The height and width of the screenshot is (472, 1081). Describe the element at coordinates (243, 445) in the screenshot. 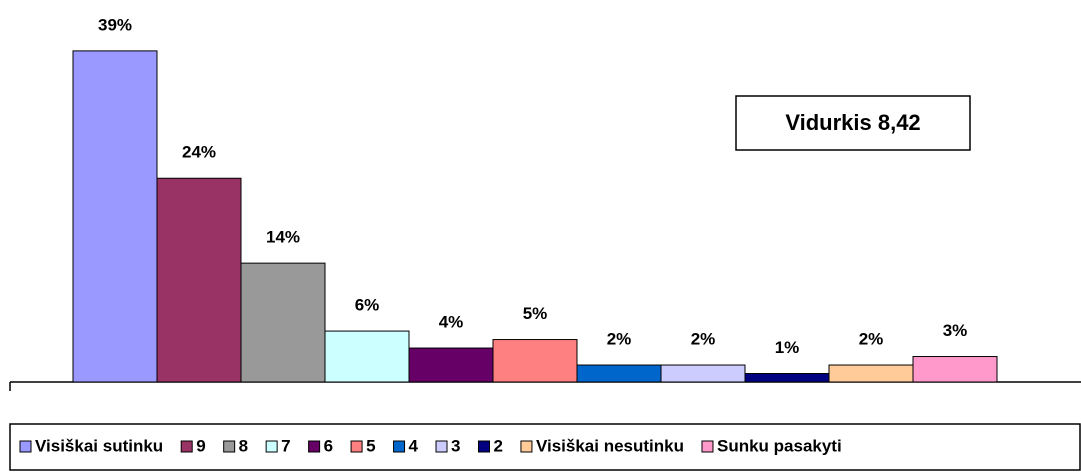

I see `legend-label: 8` at that location.